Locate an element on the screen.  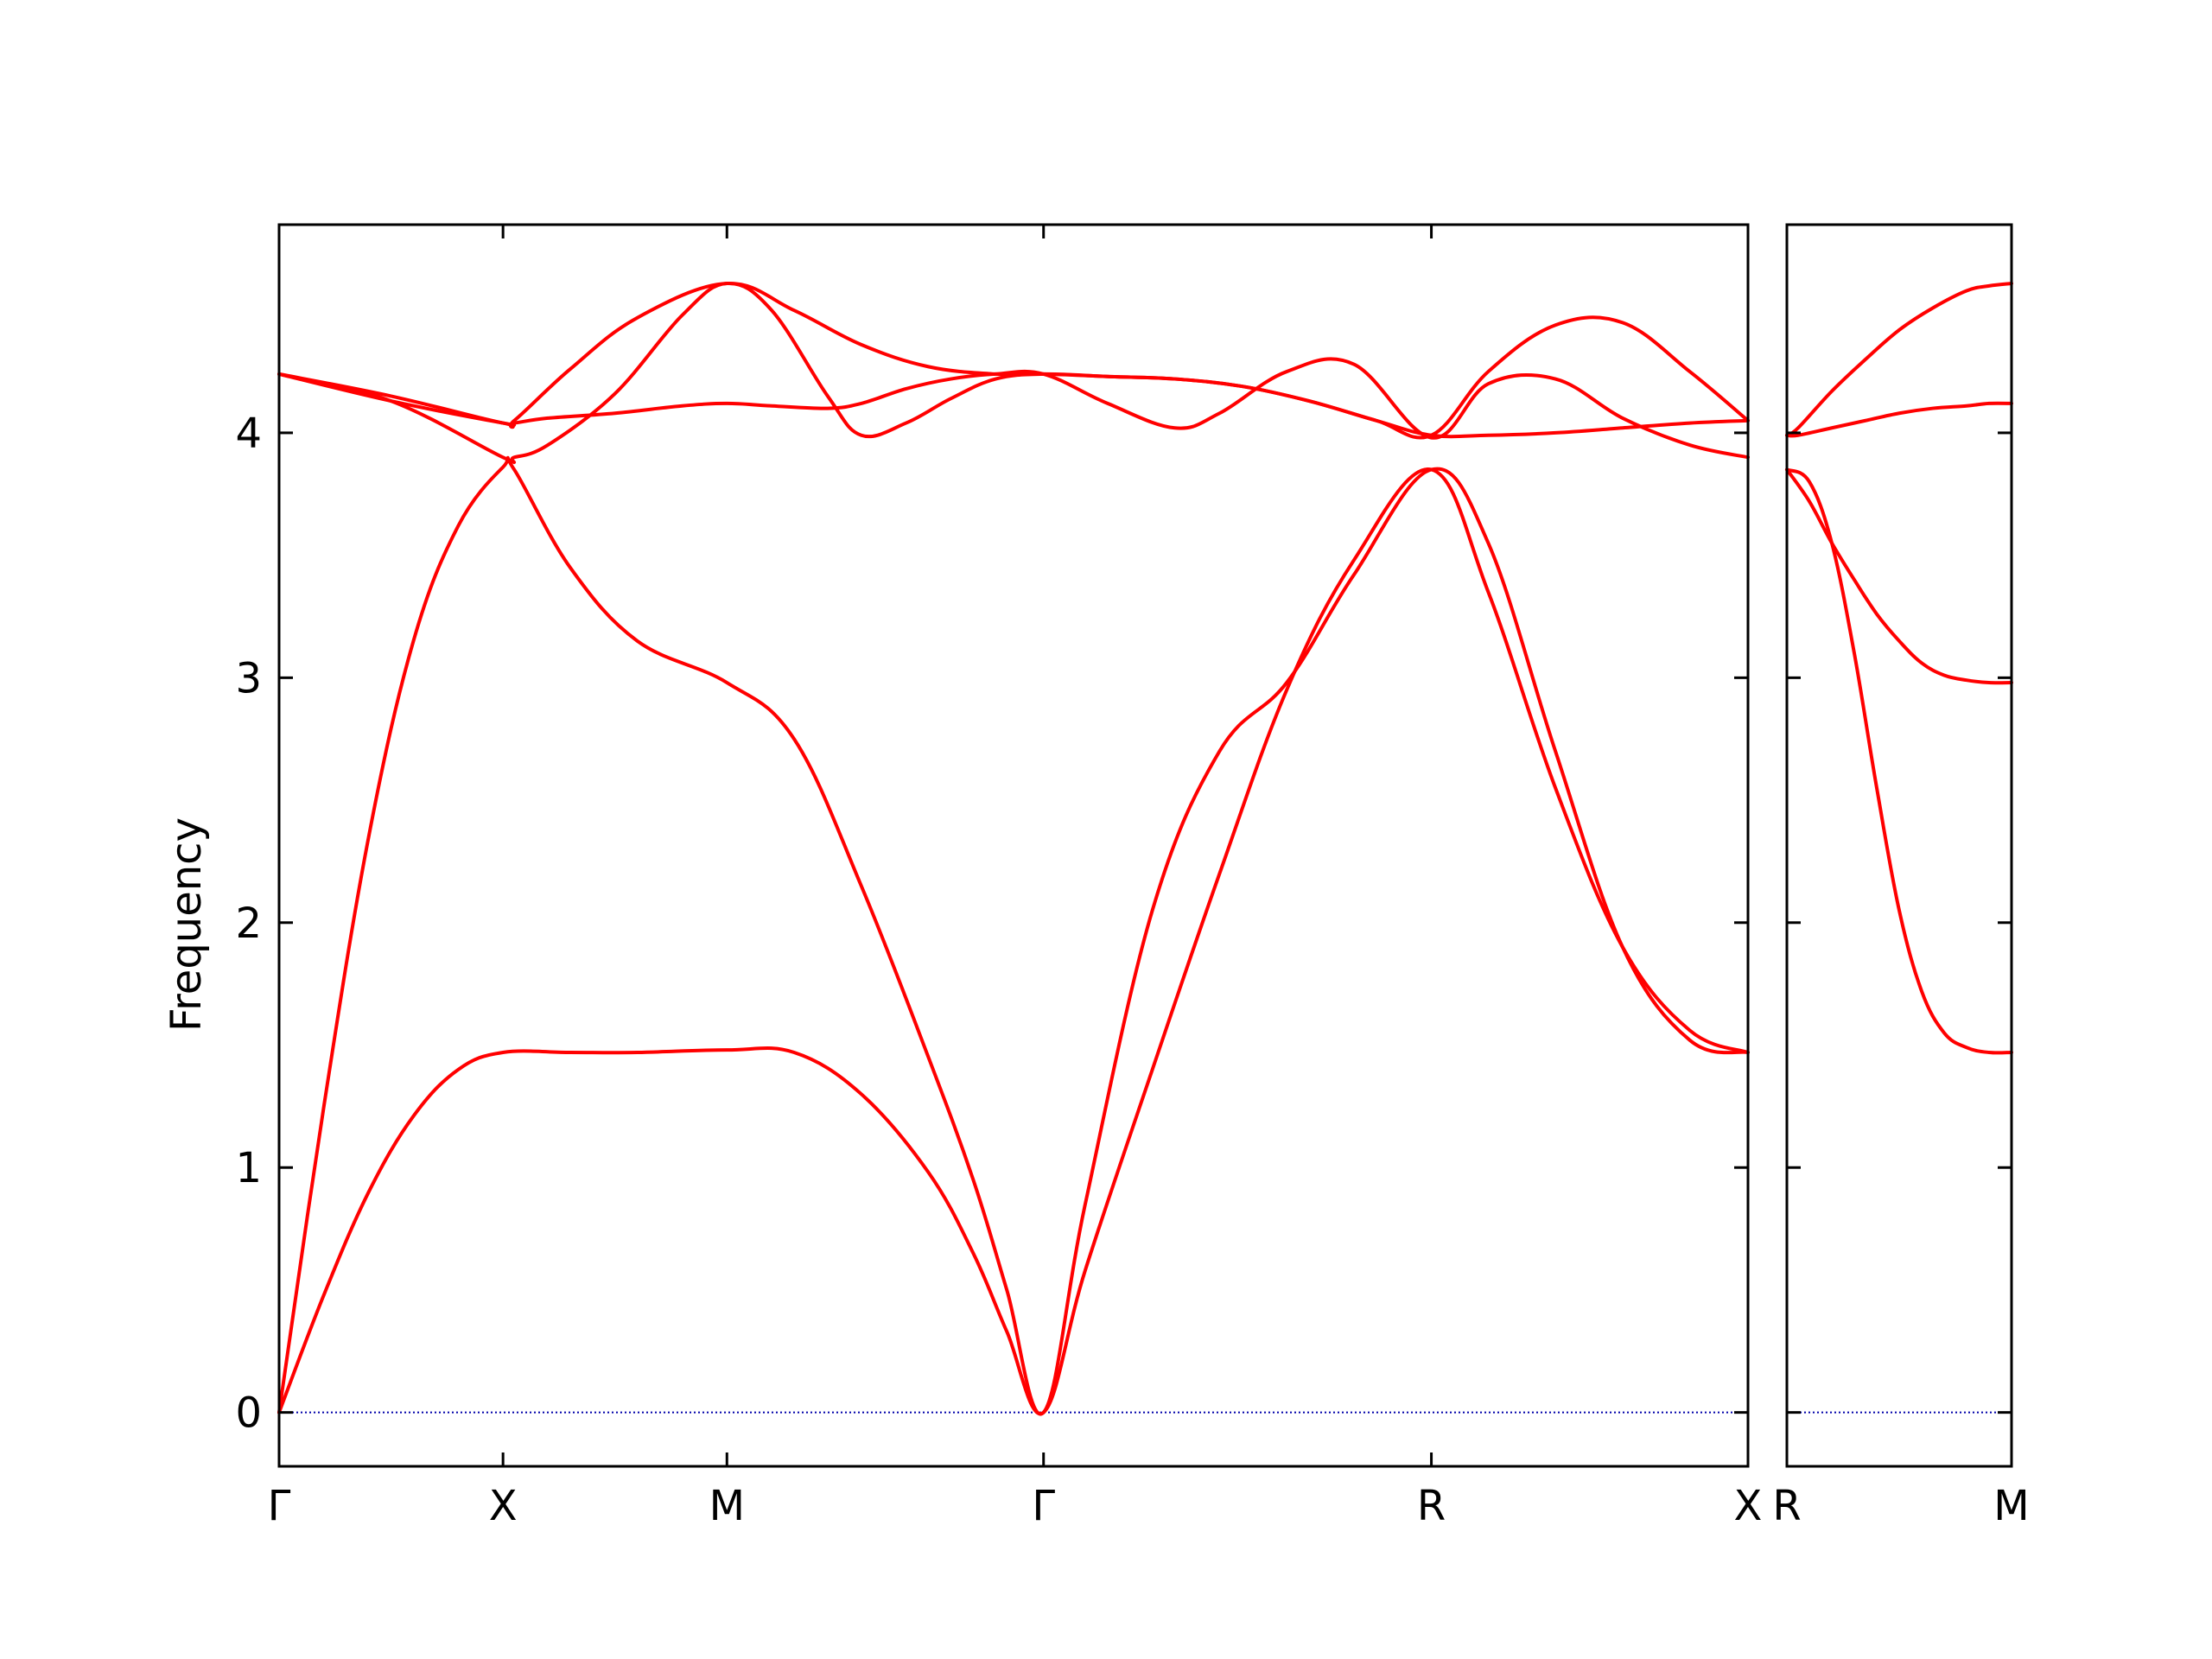
y-axis-label: Frequency is located at coordinates (186, 924).